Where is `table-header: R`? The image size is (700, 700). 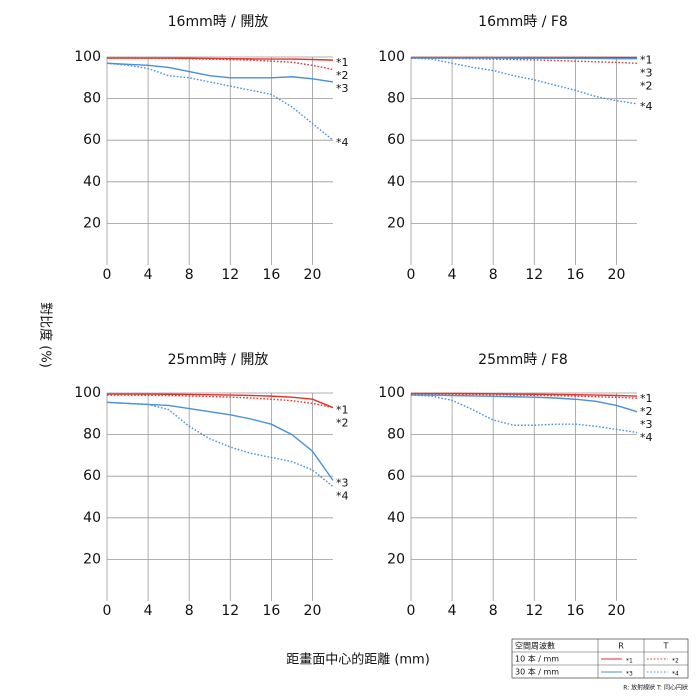 table-header: R is located at coordinates (621, 646).